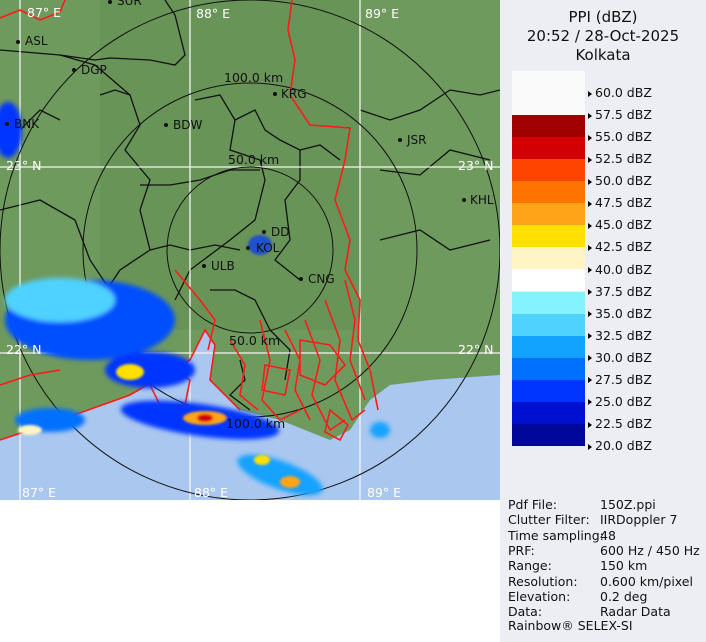 This screenshot has height=642, width=706. I want to click on lat-label-left-23: 23° N, so click(23, 165).